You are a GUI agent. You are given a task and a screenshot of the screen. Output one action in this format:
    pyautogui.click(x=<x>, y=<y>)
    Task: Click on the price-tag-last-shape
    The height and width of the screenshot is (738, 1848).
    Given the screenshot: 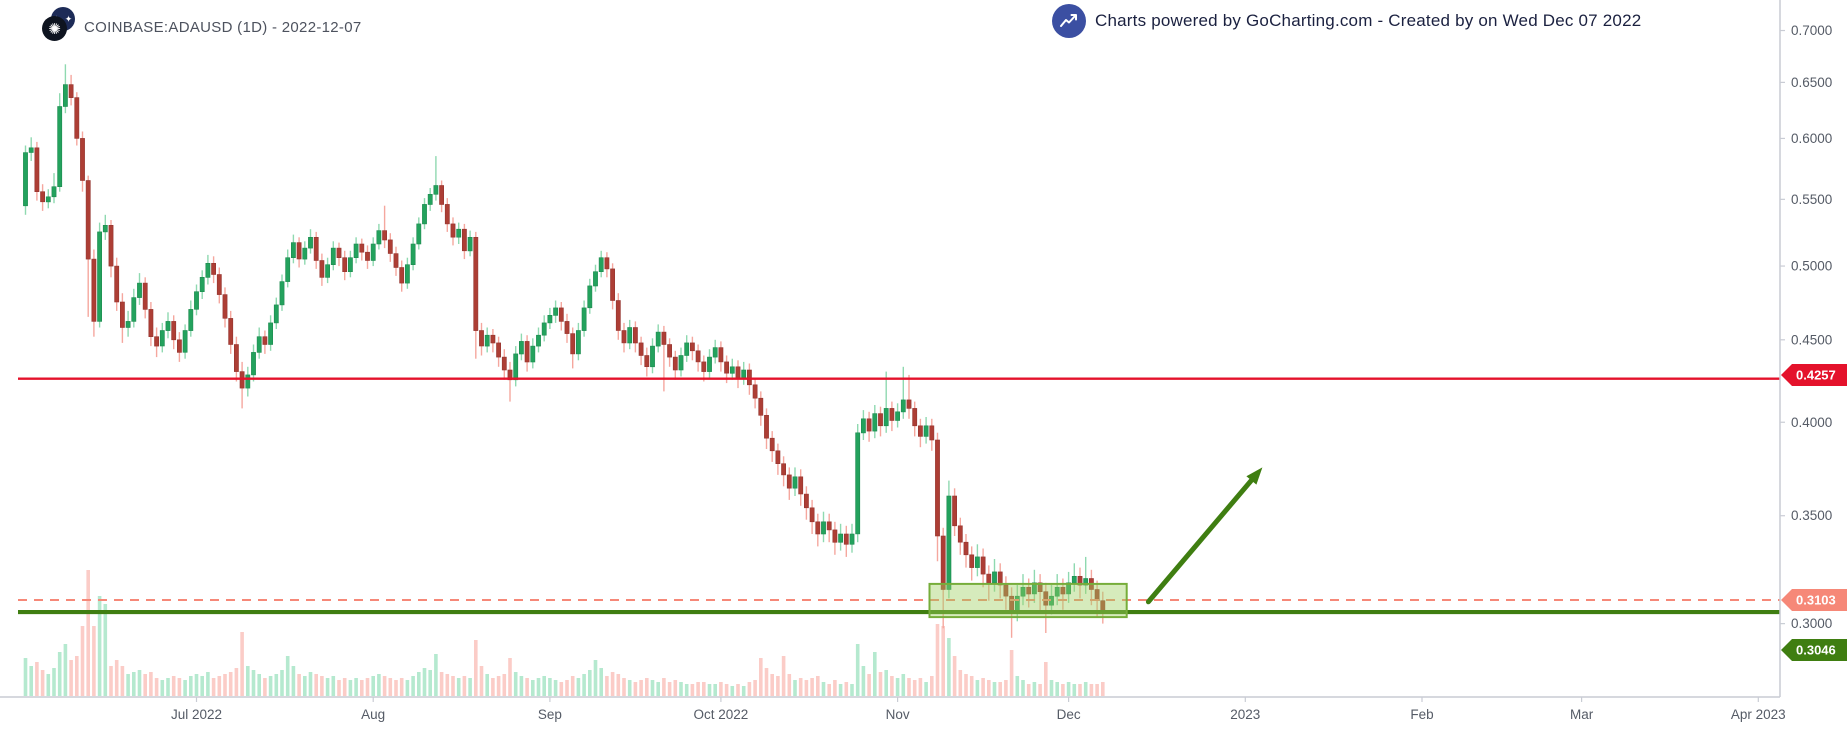 What is the action you would take?
    pyautogui.click(x=1814, y=650)
    